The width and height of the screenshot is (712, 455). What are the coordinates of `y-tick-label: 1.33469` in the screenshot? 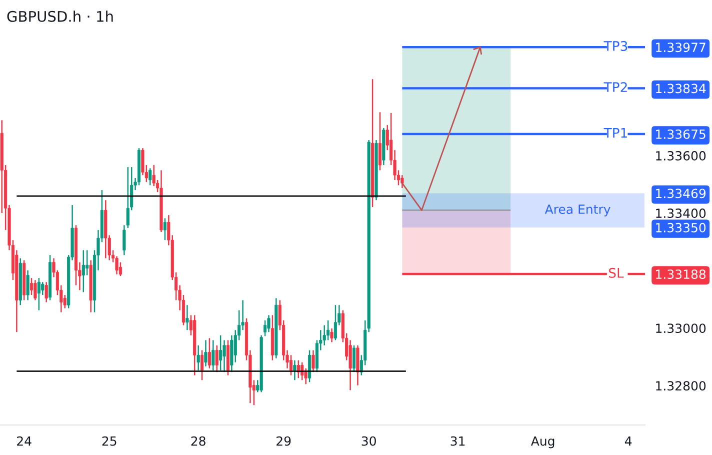 It's located at (681, 193).